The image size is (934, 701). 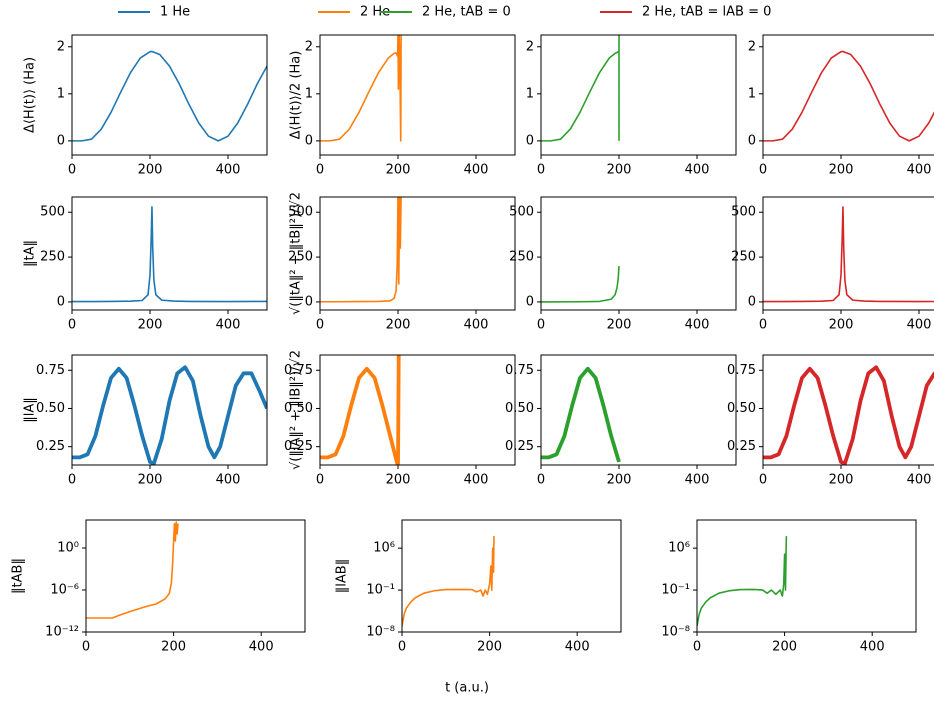 I want to click on panel: 0 200 400 0.25 0.50 0.75, so click(x=621, y=421).